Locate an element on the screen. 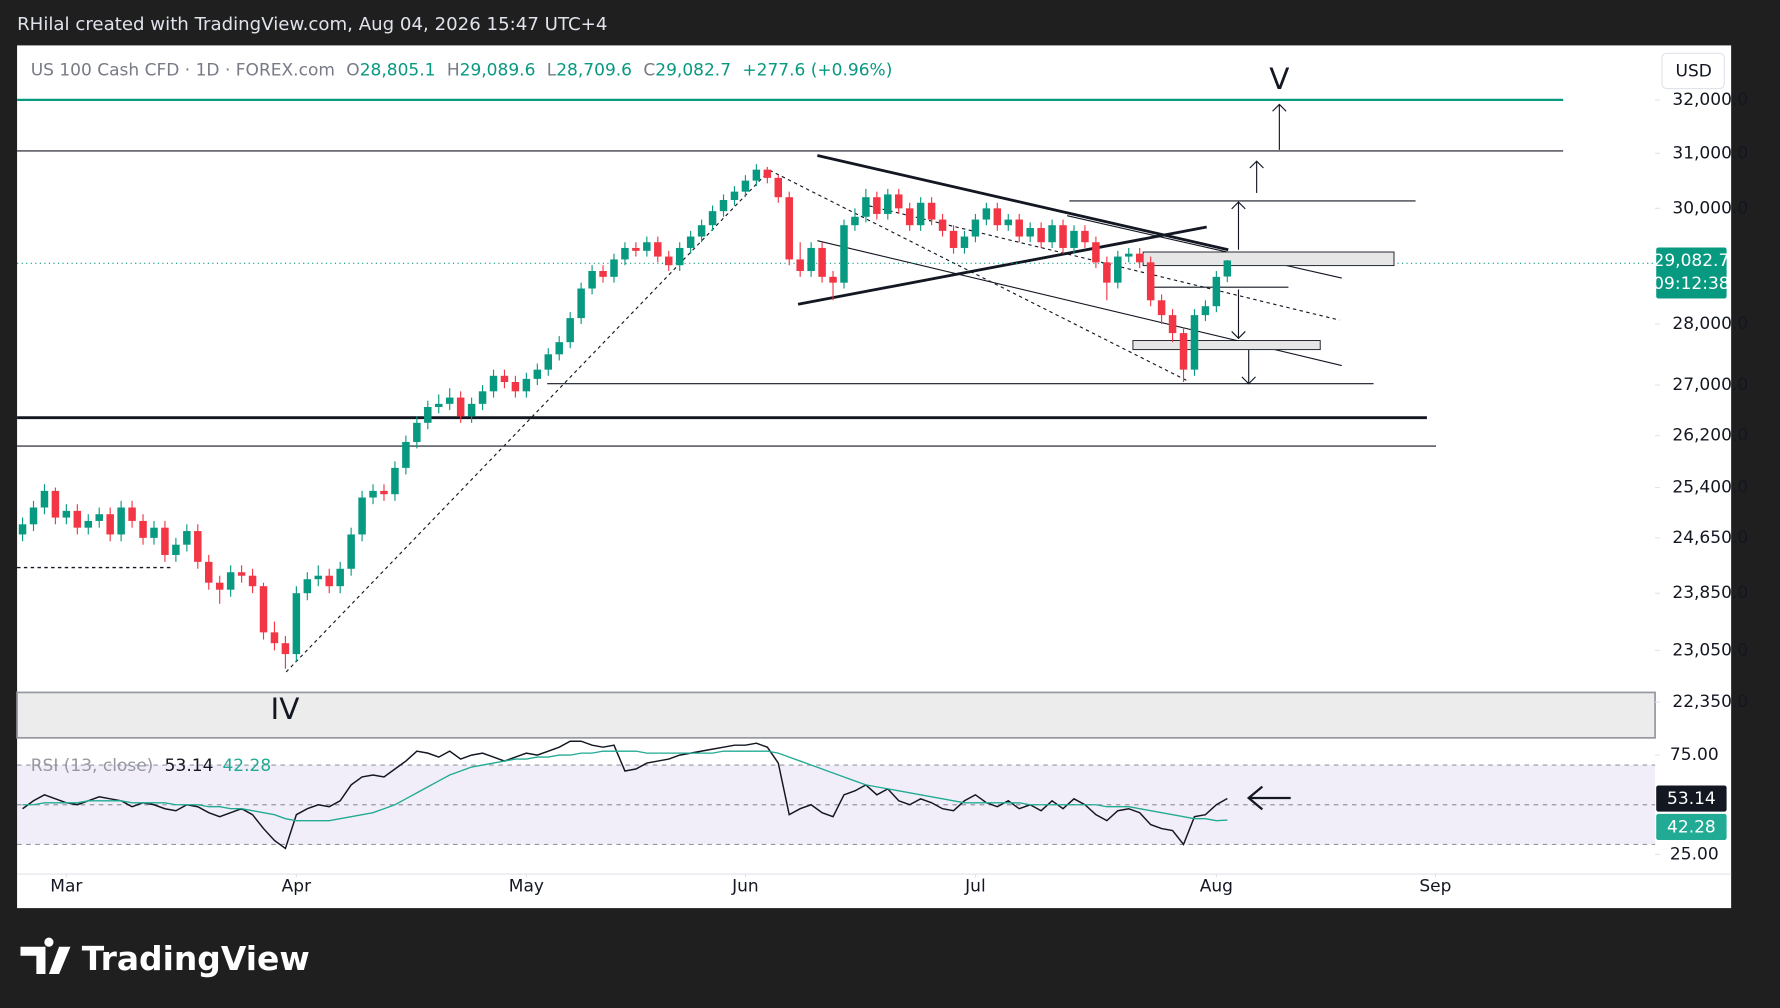 The image size is (1780, 1008). y-tick-label: 22,350.0 is located at coordinates (1710, 702).